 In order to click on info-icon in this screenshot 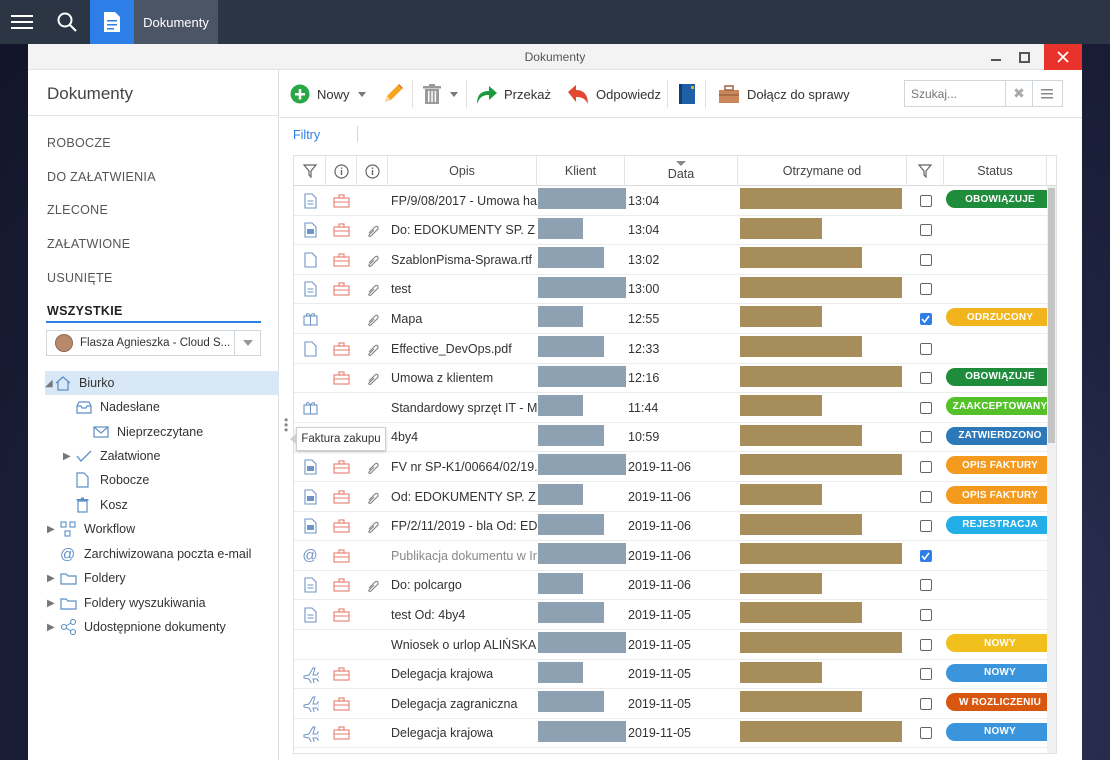, I will do `click(372, 171)`.